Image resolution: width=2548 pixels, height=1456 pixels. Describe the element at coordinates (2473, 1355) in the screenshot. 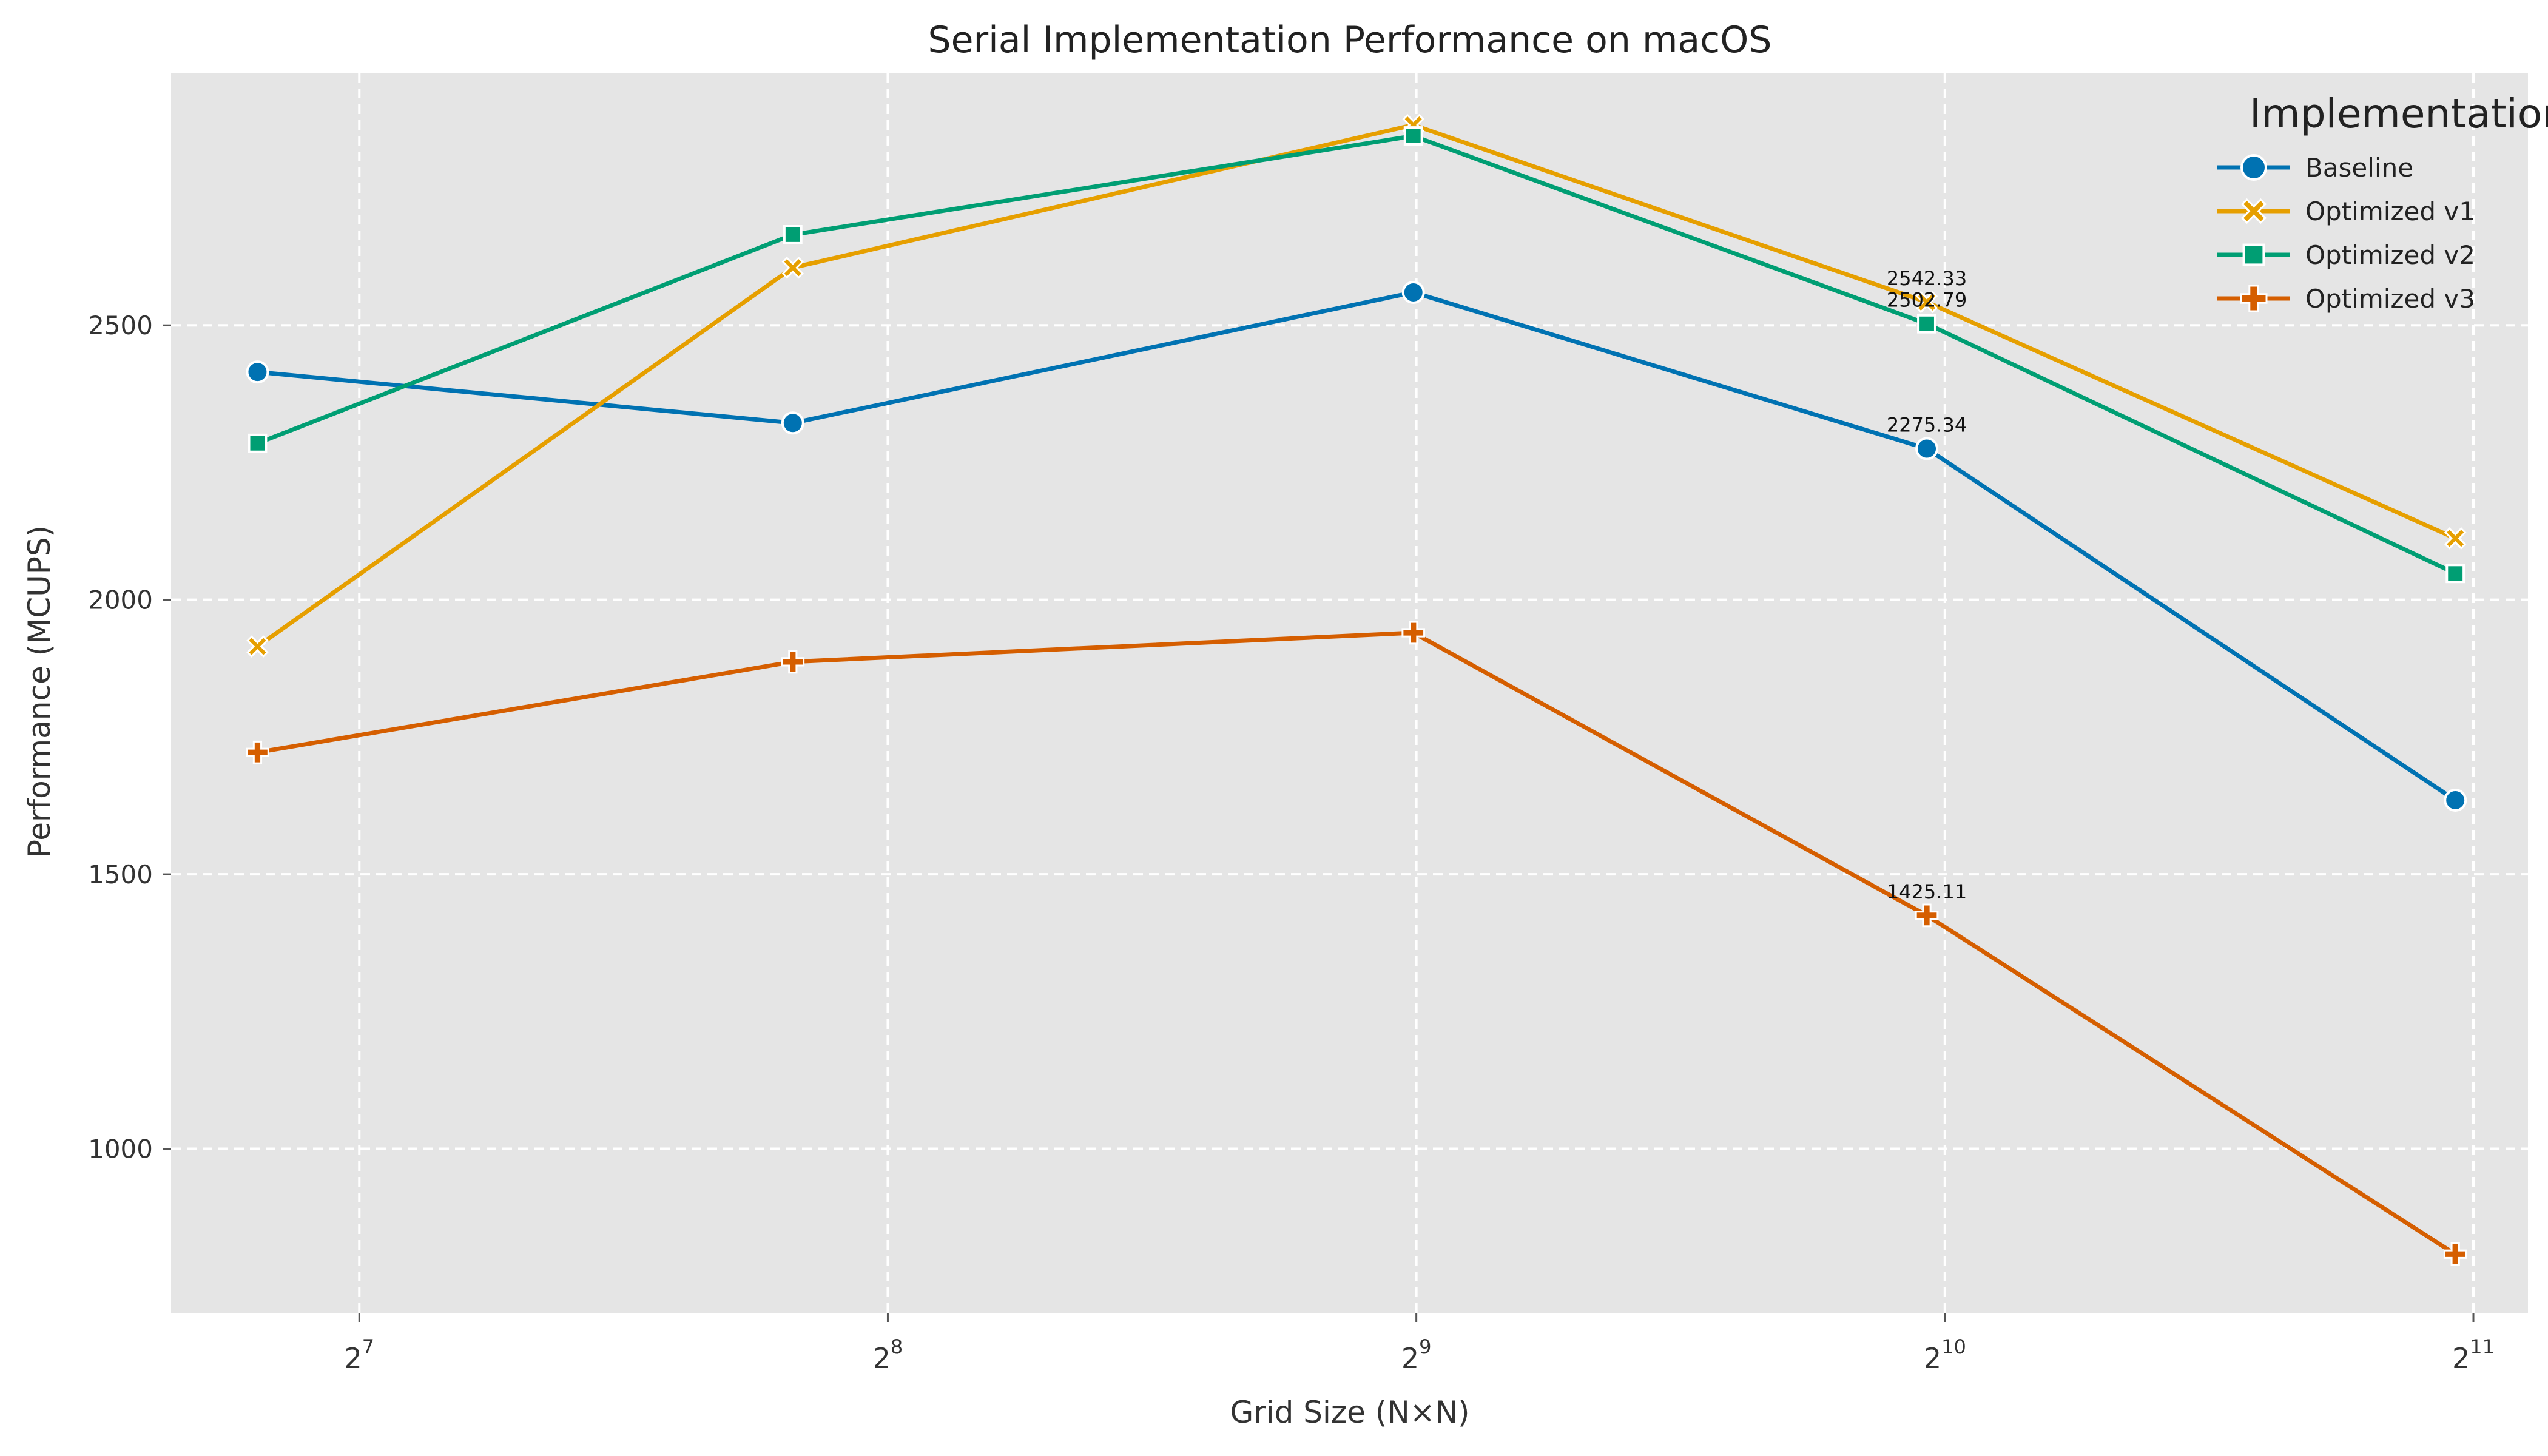

I see `x-tick-label: 211` at that location.